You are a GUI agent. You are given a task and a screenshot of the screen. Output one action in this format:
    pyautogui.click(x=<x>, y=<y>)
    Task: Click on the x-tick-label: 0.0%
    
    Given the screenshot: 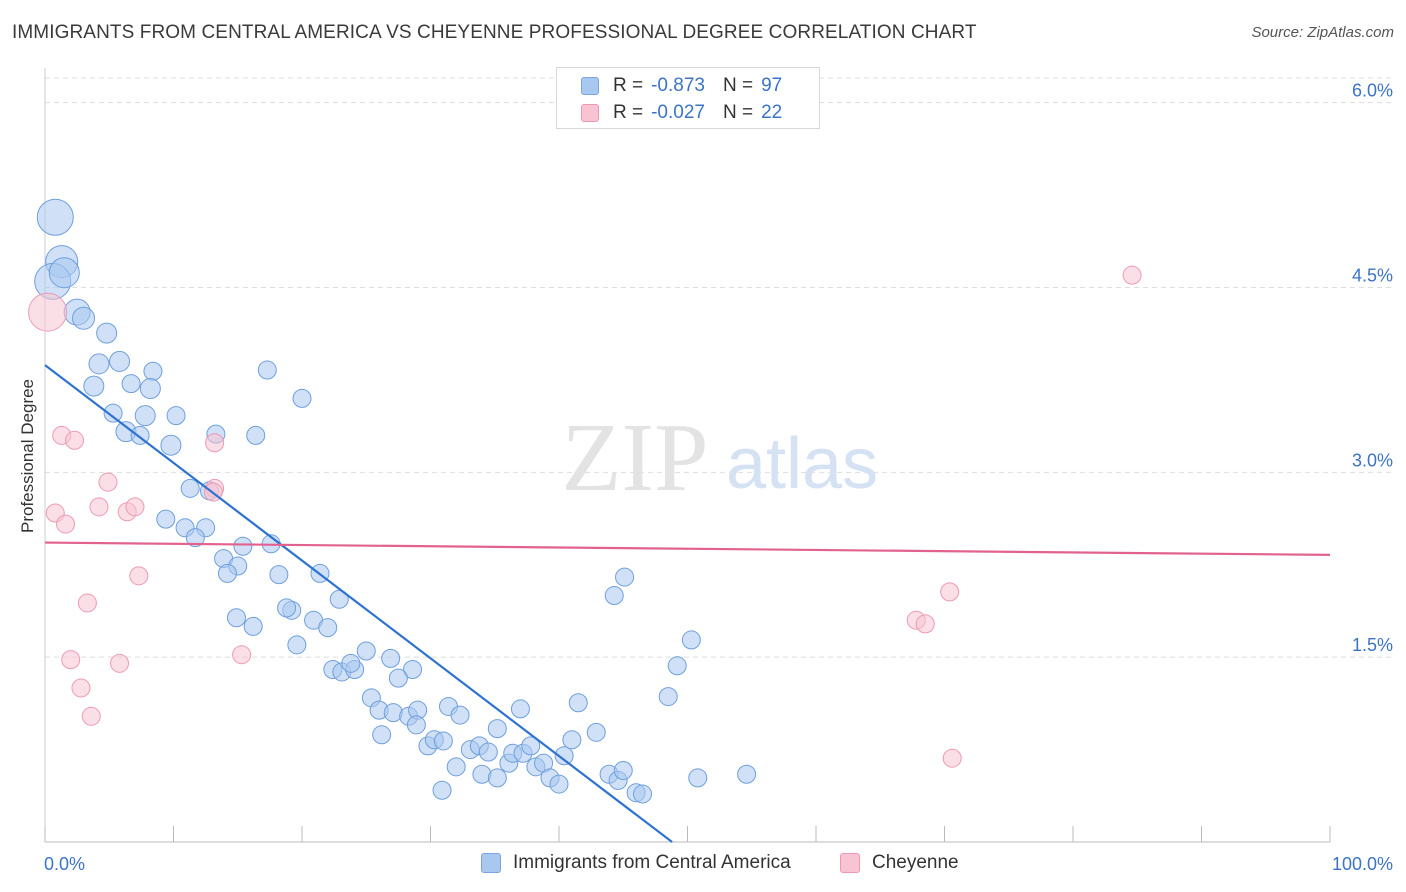 What is the action you would take?
    pyautogui.click(x=64, y=864)
    